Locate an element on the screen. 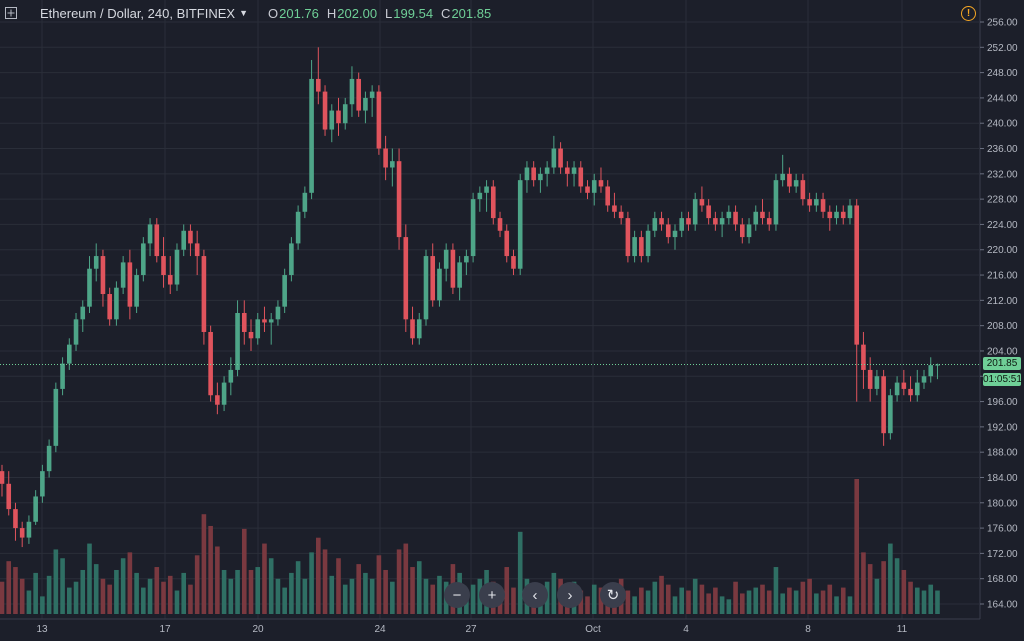 This screenshot has height=641, width=1024. time-axis: 13 17 20 24 27 Oct 4 8 11 is located at coordinates (490, 629).